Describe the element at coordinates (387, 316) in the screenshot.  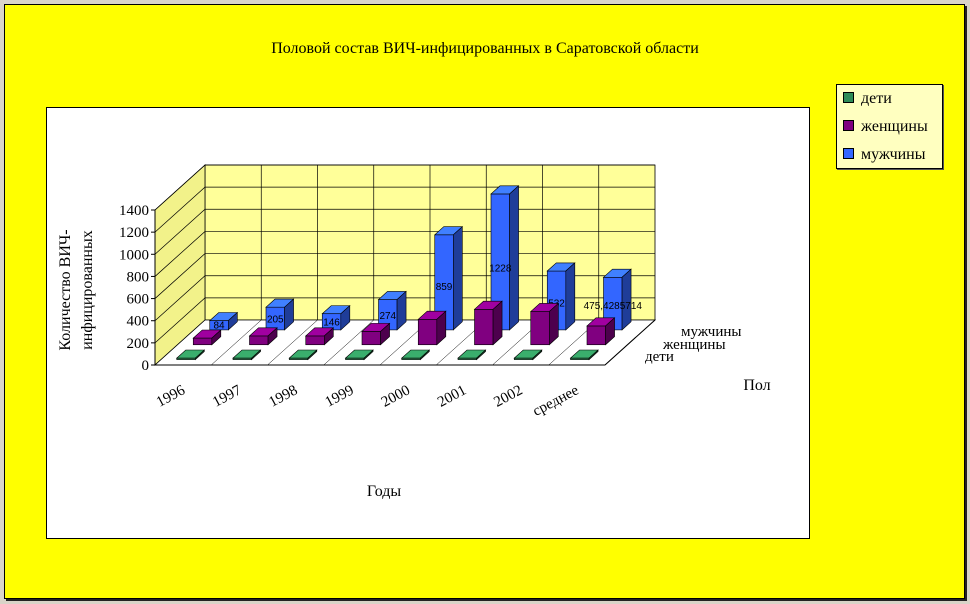
I see `data-label: 274` at that location.